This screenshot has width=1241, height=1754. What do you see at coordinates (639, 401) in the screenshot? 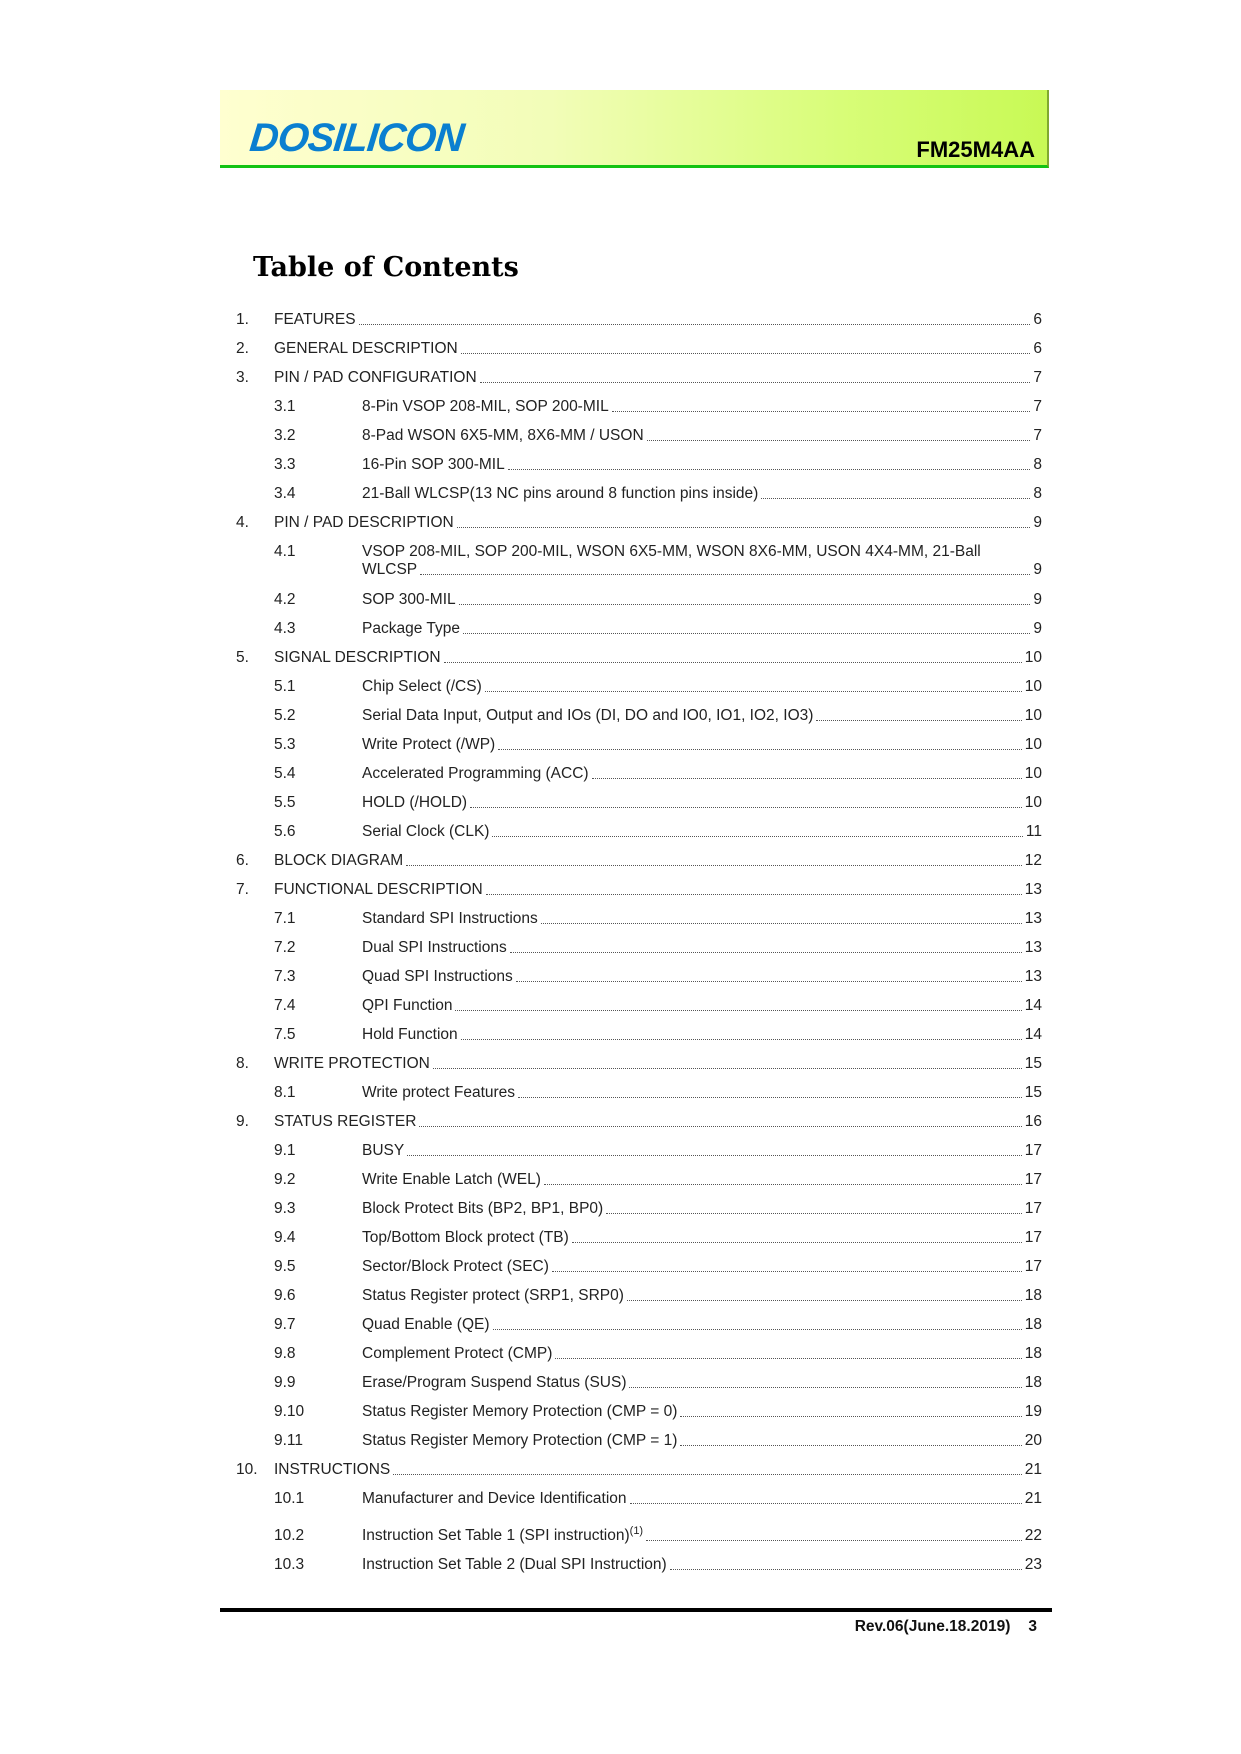
I see `toc-entry: 3.1 8-Pin VSOP 208-MIL, SOP 200-MIL 7` at bounding box center [639, 401].